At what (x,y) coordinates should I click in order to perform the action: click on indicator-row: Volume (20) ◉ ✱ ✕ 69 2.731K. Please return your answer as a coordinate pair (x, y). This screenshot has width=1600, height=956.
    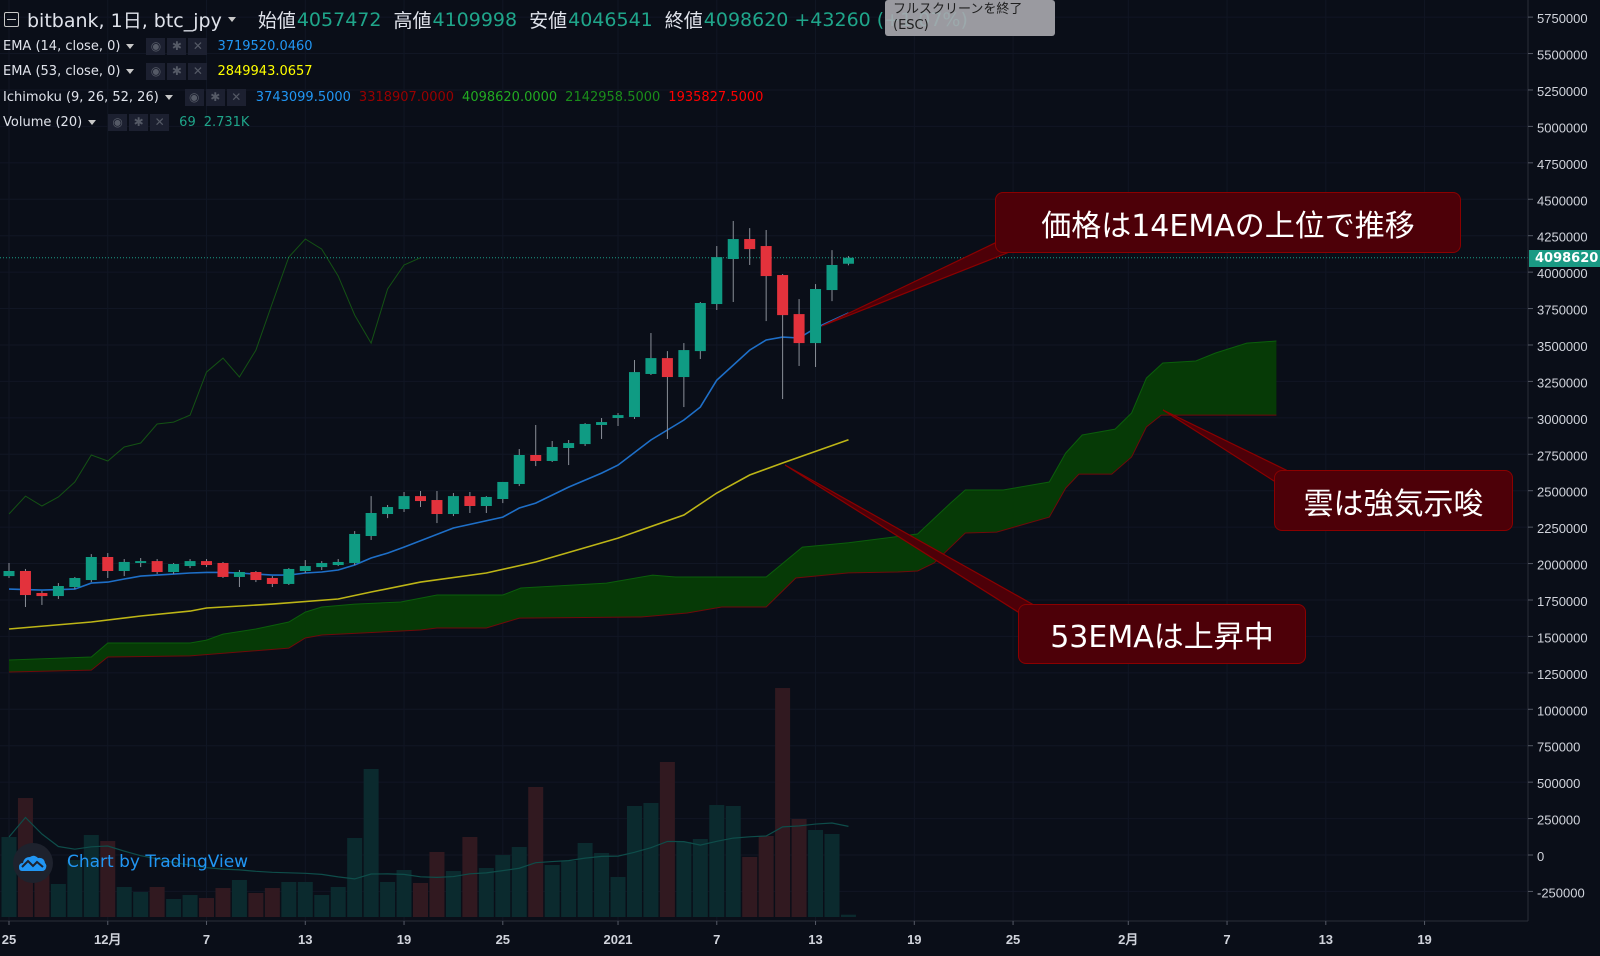
    Looking at the image, I should click on (126, 122).